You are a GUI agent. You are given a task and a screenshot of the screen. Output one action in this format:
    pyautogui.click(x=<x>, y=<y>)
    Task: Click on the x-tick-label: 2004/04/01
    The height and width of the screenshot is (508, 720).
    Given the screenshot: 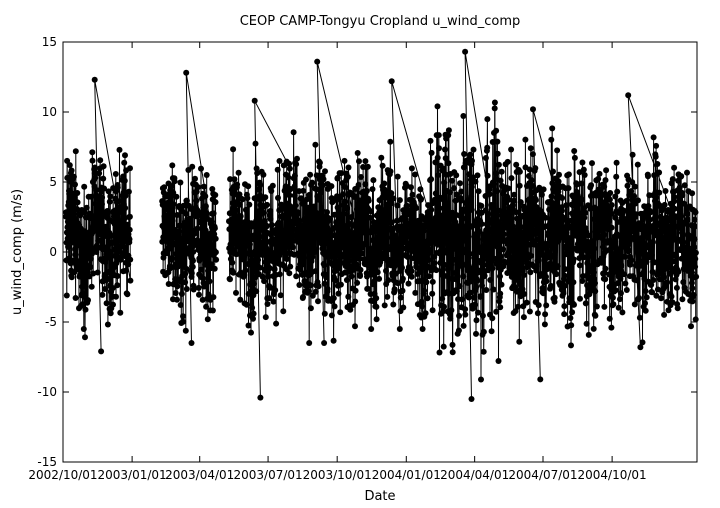 What is the action you would take?
    pyautogui.click(x=474, y=475)
    